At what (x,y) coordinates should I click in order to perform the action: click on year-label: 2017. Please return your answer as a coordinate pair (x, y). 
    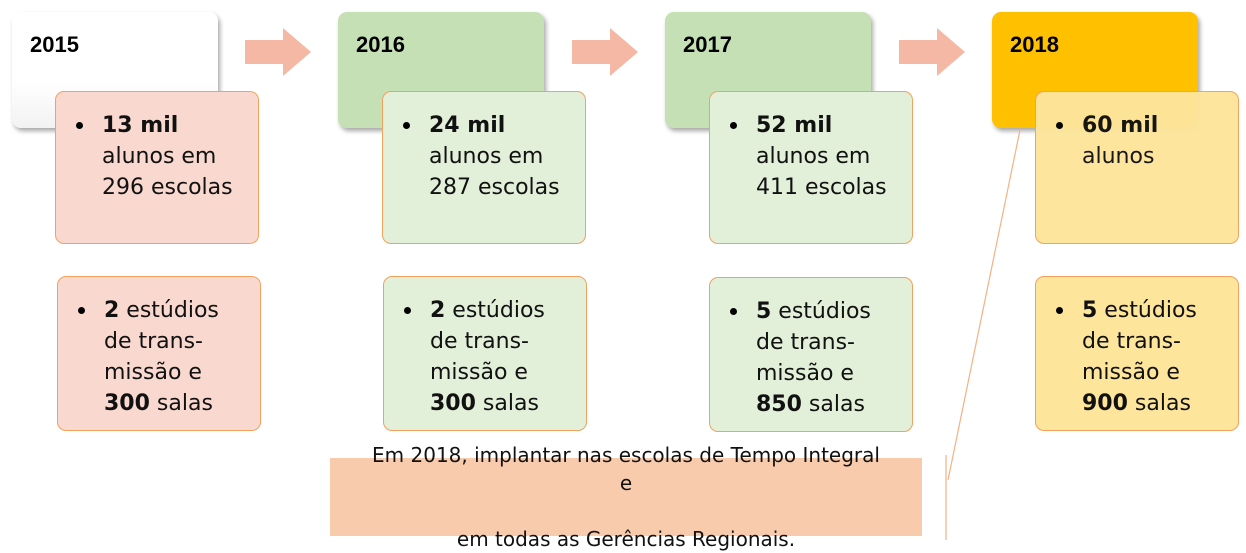
    Looking at the image, I should click on (707, 44).